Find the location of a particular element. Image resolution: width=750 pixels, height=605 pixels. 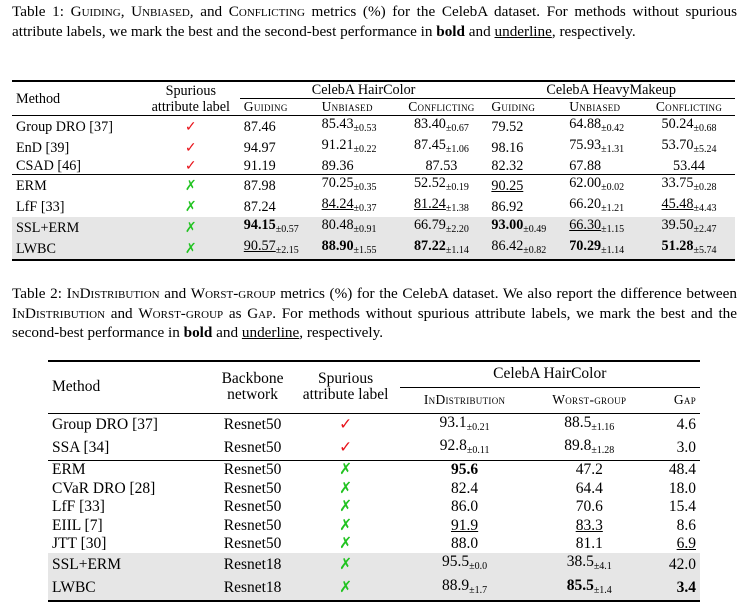

method-name: CSAD [46] is located at coordinates (49, 166).